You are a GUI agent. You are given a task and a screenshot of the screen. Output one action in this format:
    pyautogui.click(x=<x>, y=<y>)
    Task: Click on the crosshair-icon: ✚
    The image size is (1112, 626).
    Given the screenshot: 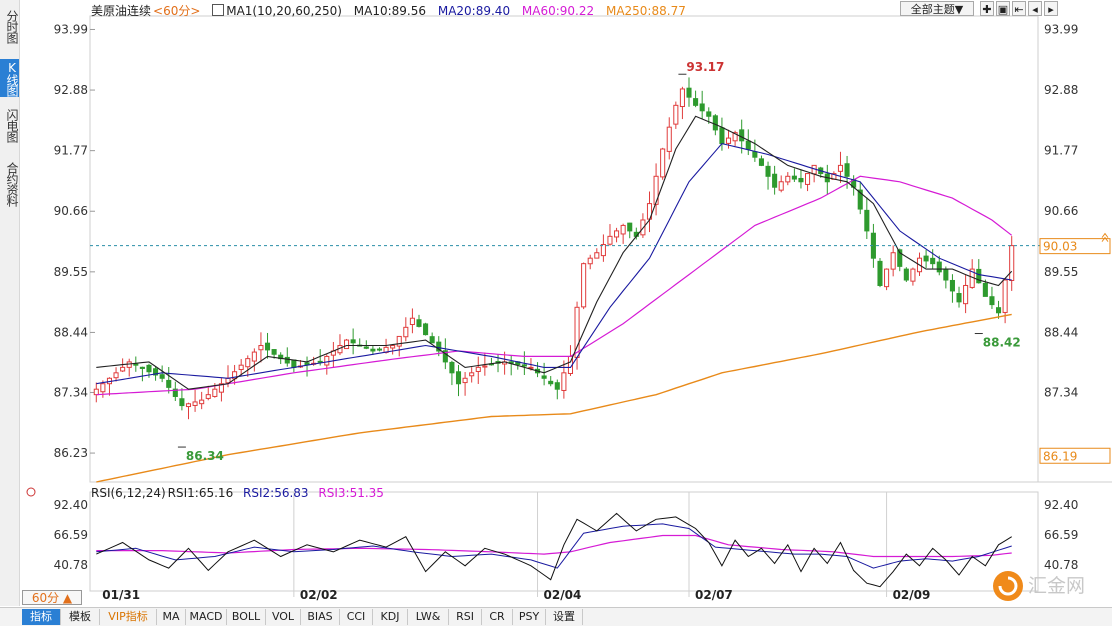 What is the action you would take?
    pyautogui.click(x=987, y=8)
    